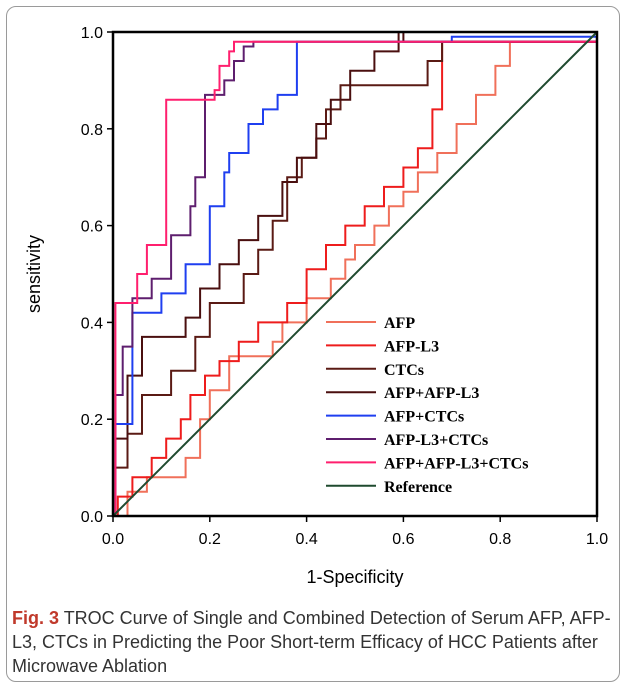  I want to click on y-tick-label: 0.4, so click(92, 323).